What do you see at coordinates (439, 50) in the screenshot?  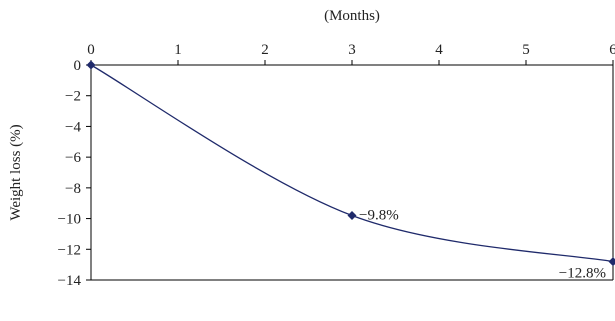 I see `x-tick-label: 4` at bounding box center [439, 50].